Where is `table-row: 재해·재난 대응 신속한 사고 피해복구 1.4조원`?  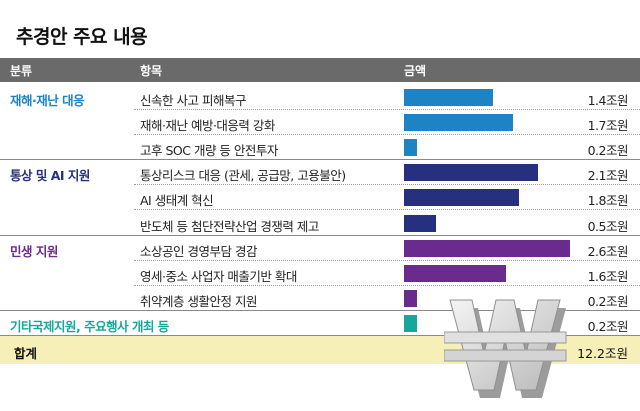
table-row: 재해·재난 대응 신속한 사고 피해복구 1.4조원 is located at coordinates (320, 97).